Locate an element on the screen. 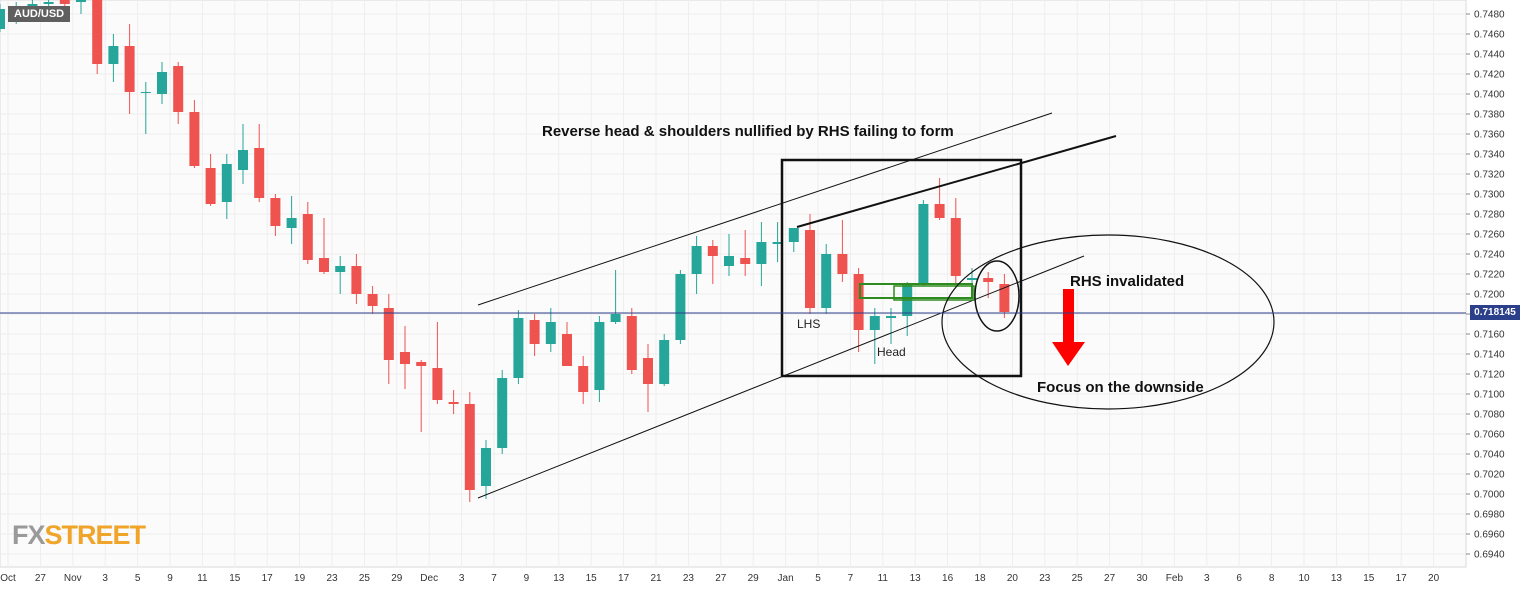 The width and height of the screenshot is (1536, 594). channel-upper-line is located at coordinates (765, 209).